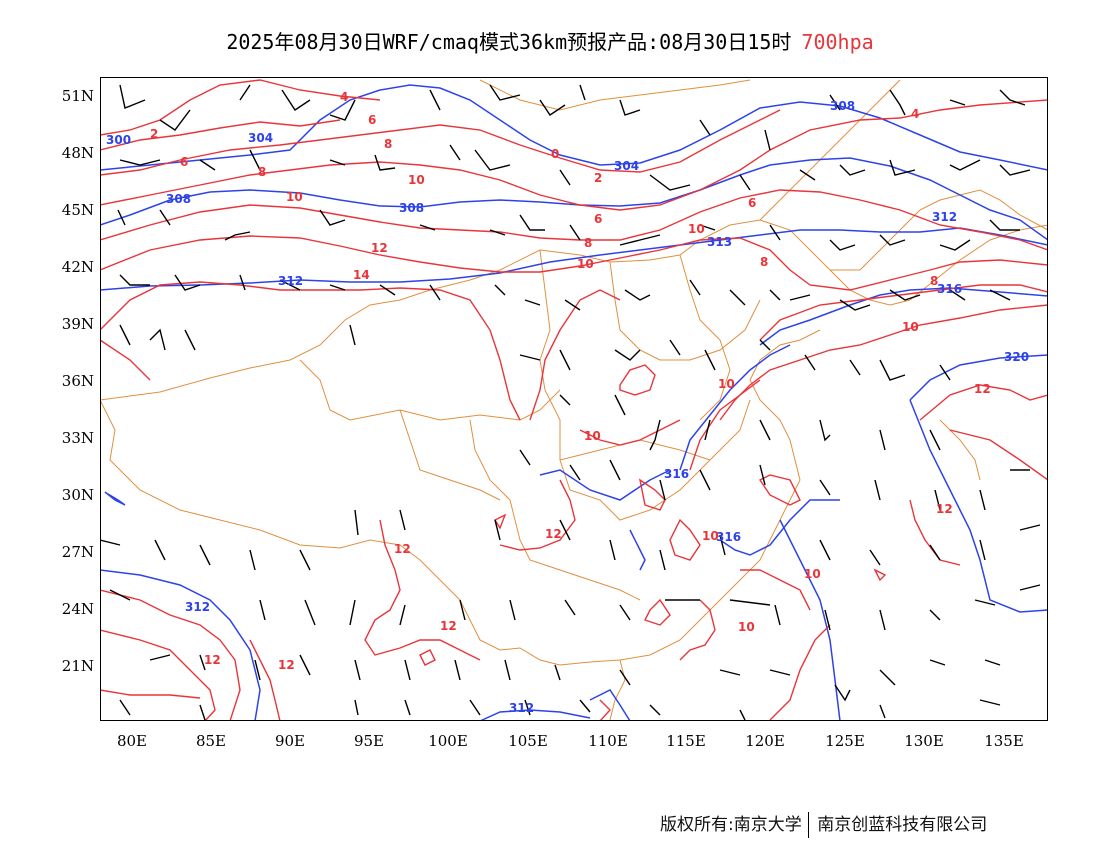 The height and width of the screenshot is (850, 1100). Describe the element at coordinates (608, 741) in the screenshot. I see `lon-label: 110E` at that location.